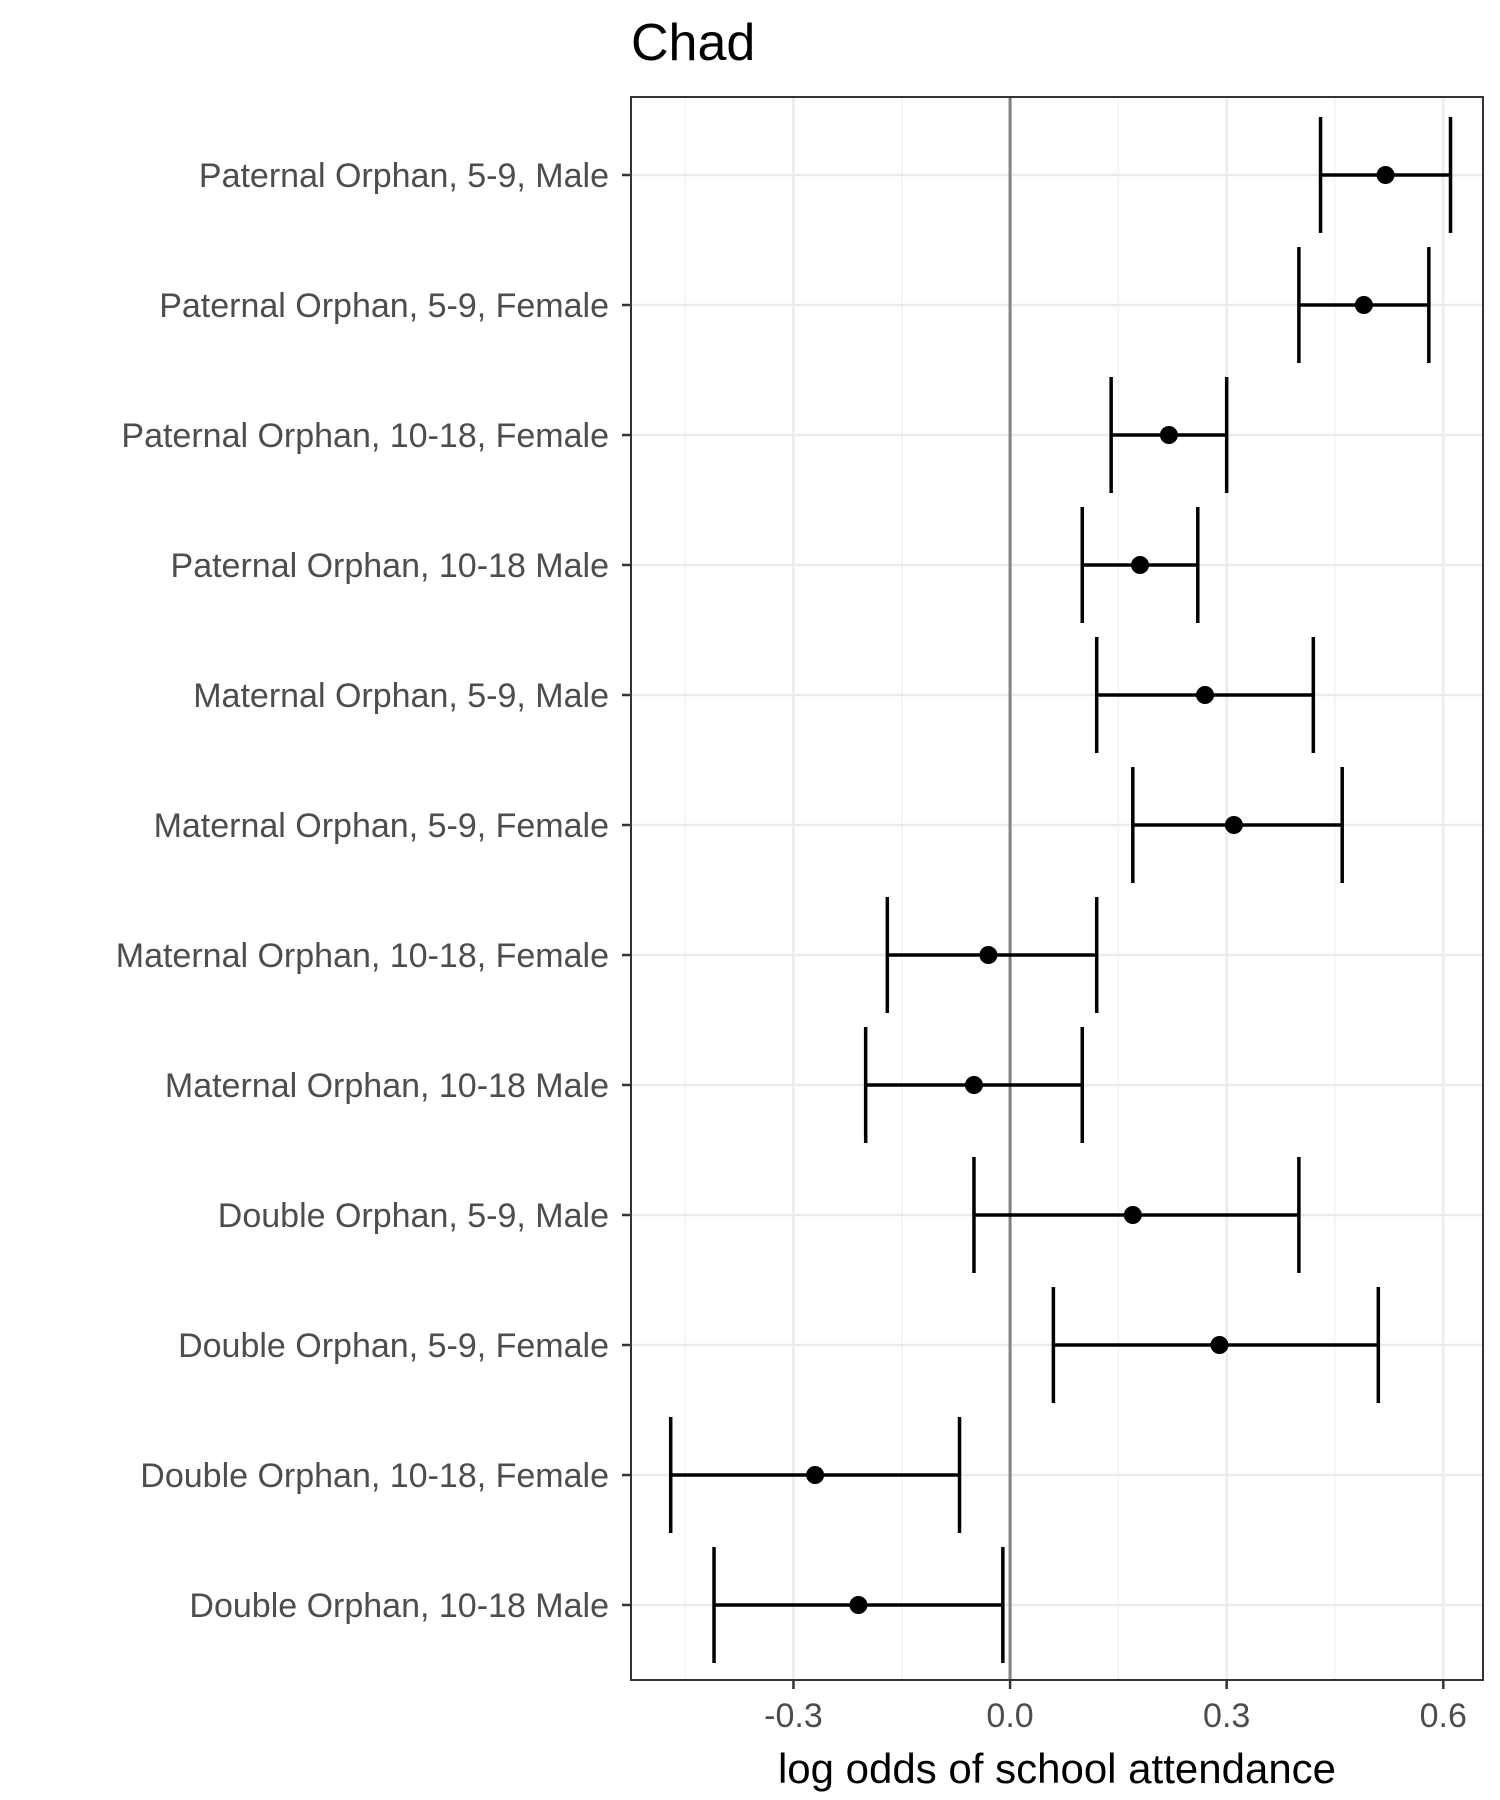  What do you see at coordinates (387, 1086) in the screenshot?
I see `y-tick-label: Maternal Orphan, 10-18 Male` at bounding box center [387, 1086].